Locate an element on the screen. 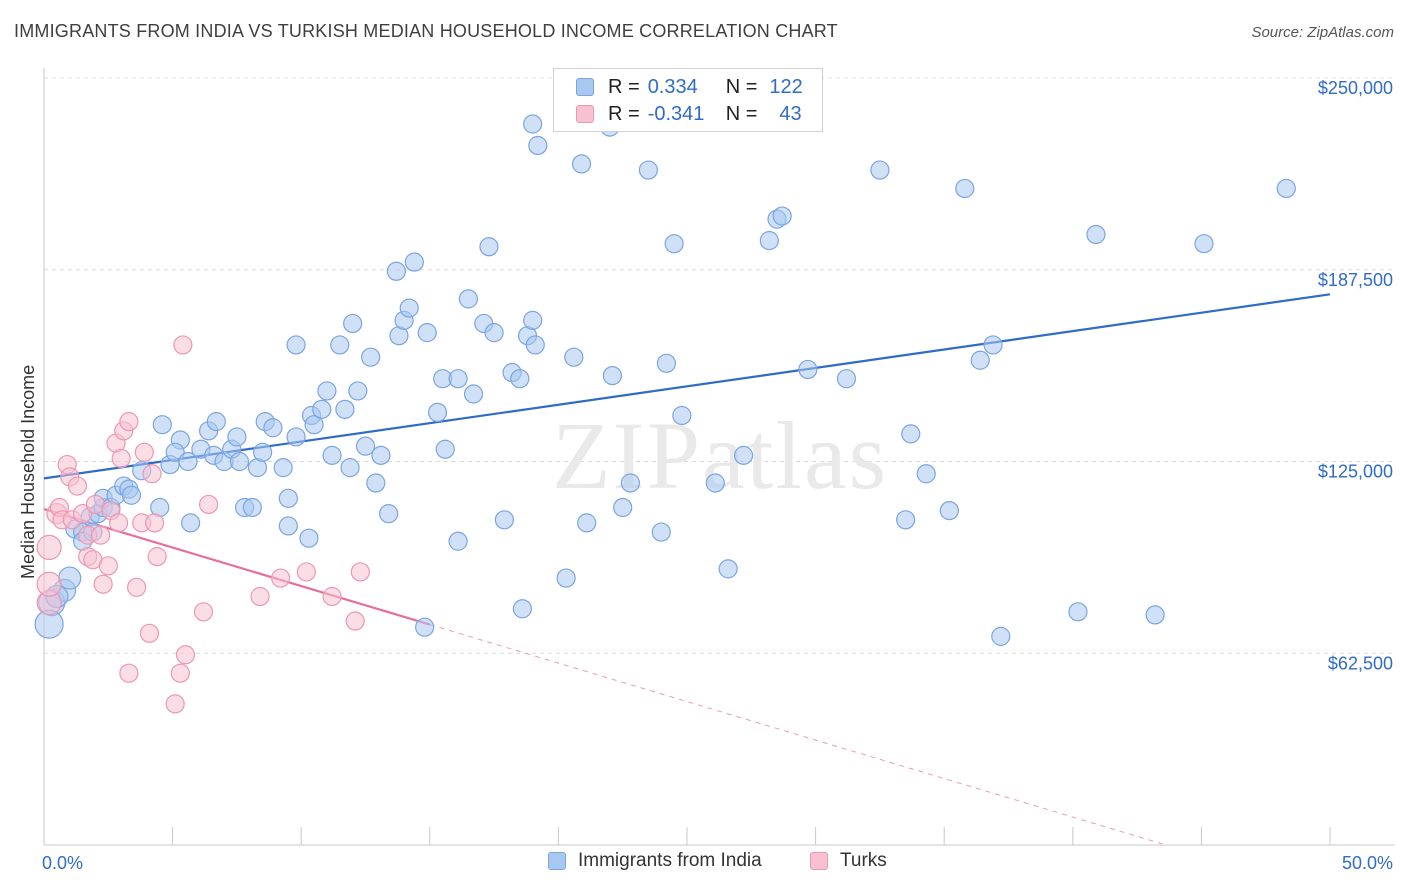 This screenshot has width=1406, height=892. bottom-legend-label-turks: Turks is located at coordinates (863, 860).